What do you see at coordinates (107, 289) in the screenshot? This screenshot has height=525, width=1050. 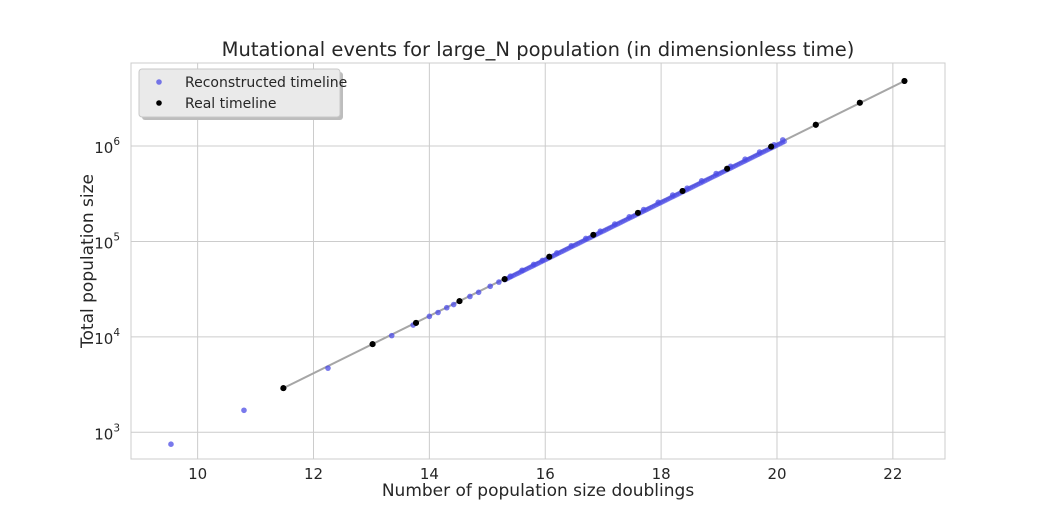 I see `y-tick-labels: 10³ 10⁴ 10⁵ 10⁶` at bounding box center [107, 289].